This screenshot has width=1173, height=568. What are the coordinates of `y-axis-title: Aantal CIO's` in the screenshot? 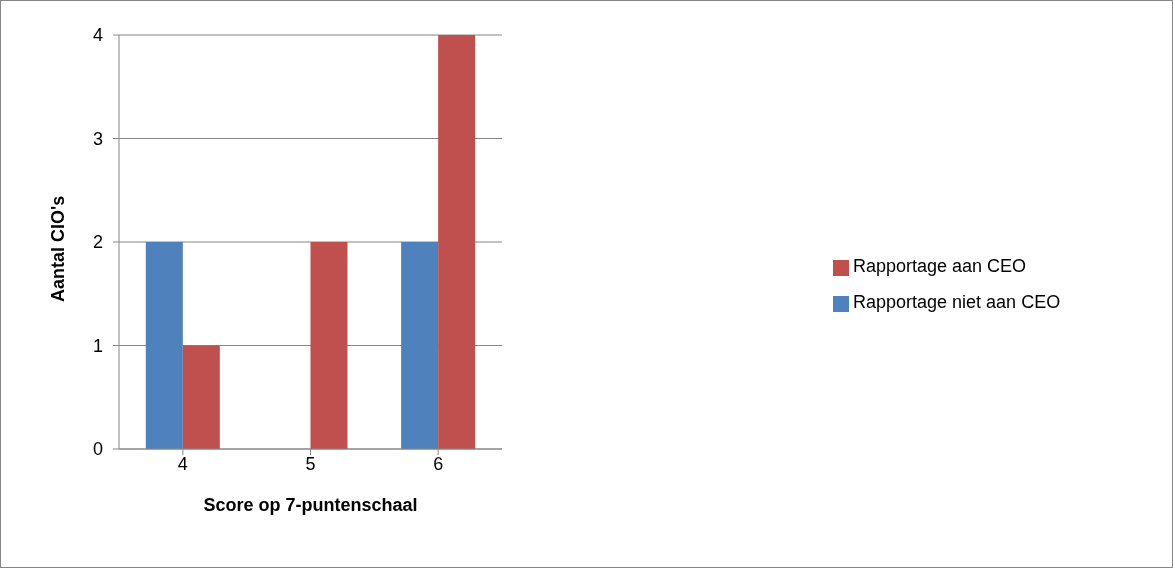 It's located at (58, 248).